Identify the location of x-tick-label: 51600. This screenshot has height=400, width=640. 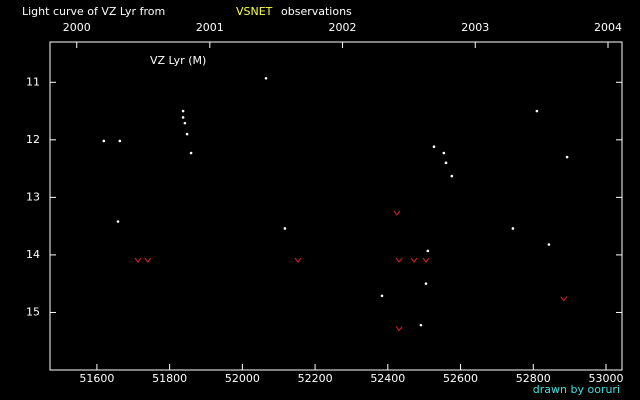
(96, 378).